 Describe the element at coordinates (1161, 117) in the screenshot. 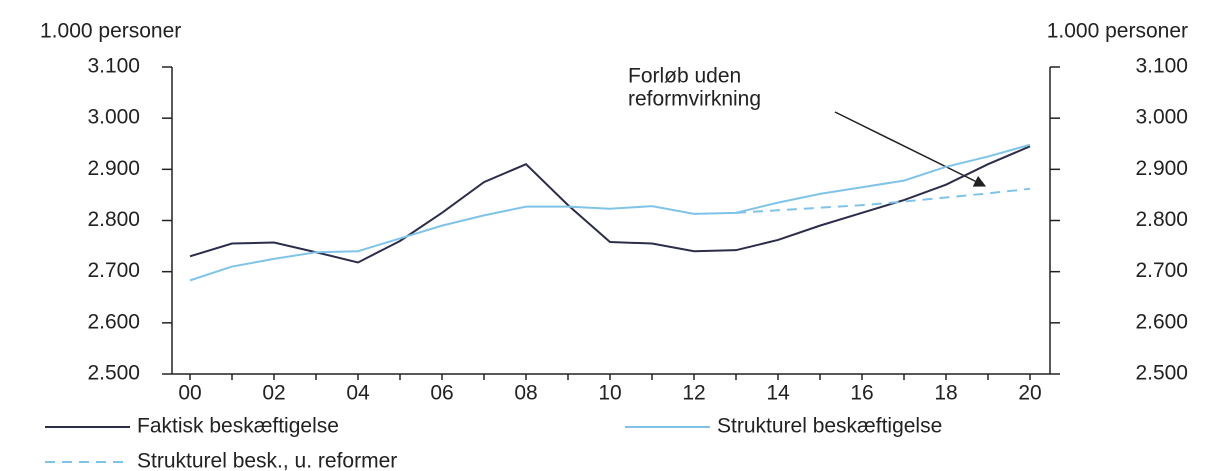

I see `y2-tick-label: 3.000` at that location.